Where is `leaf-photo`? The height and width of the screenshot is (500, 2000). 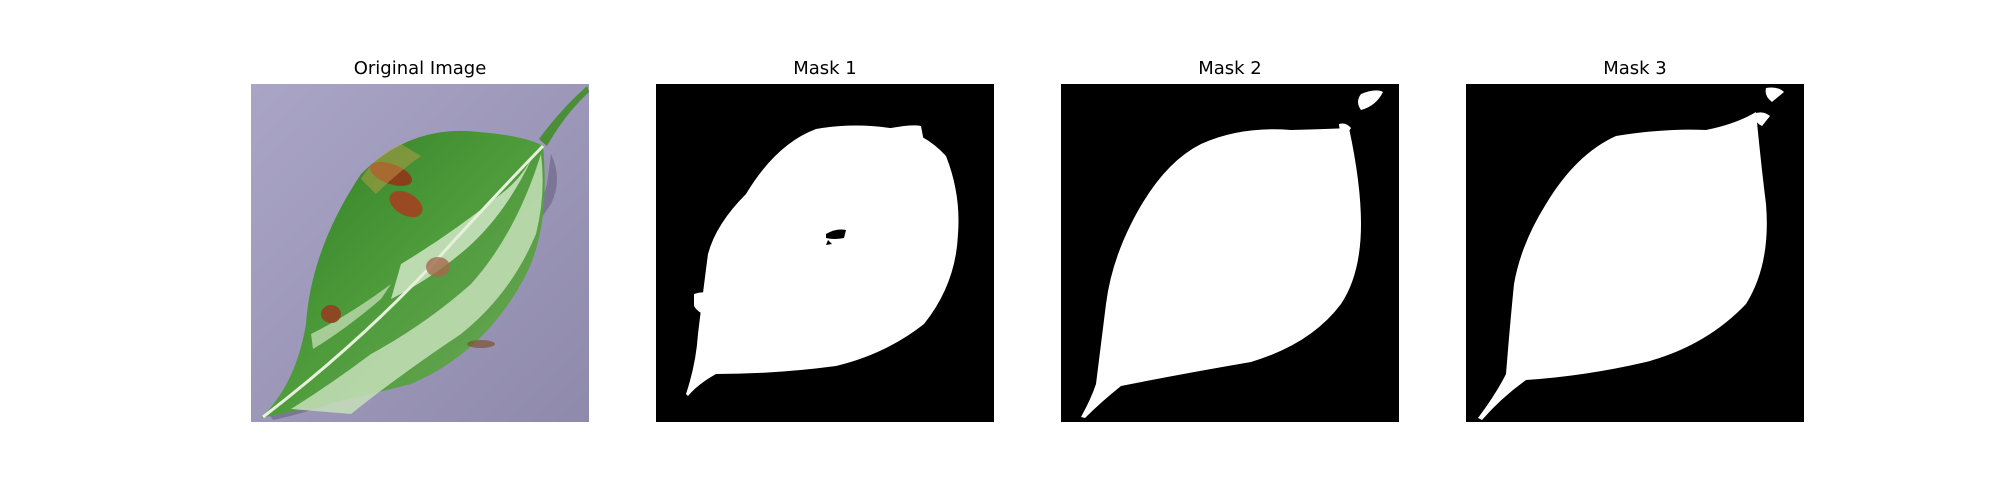 leaf-photo is located at coordinates (420, 253).